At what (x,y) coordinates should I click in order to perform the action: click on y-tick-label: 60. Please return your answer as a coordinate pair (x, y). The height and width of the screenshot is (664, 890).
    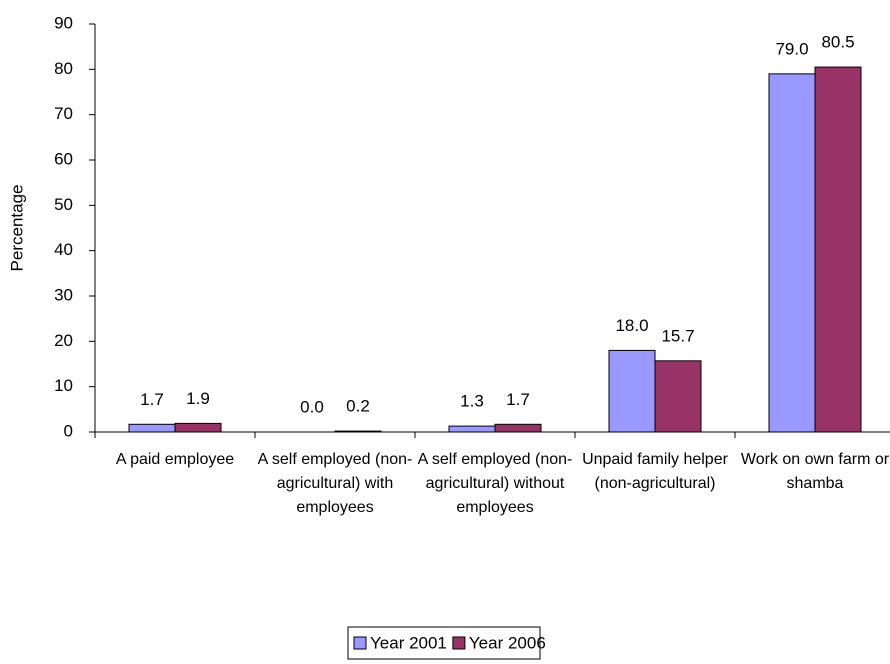
    Looking at the image, I should click on (63, 158).